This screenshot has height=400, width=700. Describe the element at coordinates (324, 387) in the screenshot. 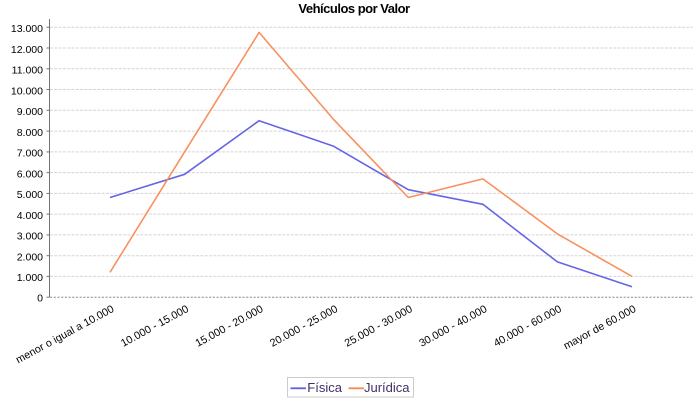

I see `svg-text: Física` at that location.